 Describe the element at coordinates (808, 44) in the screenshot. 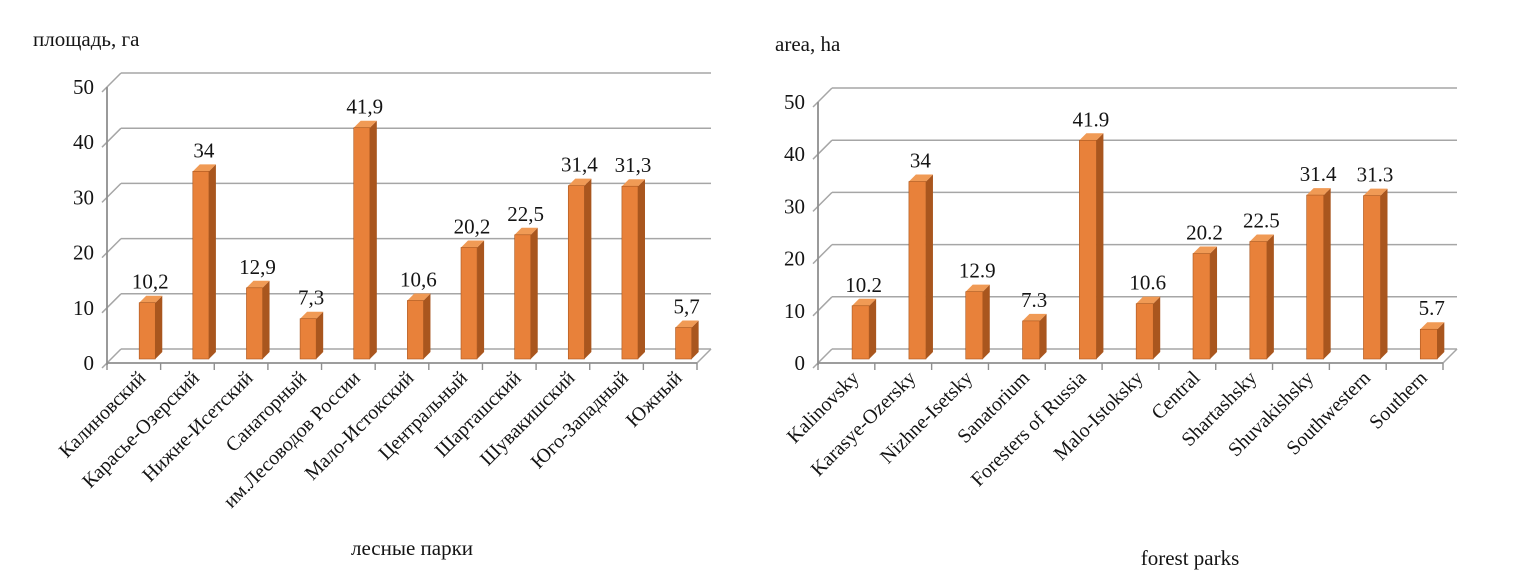

I see `chart-title-en: area, ha` at that location.